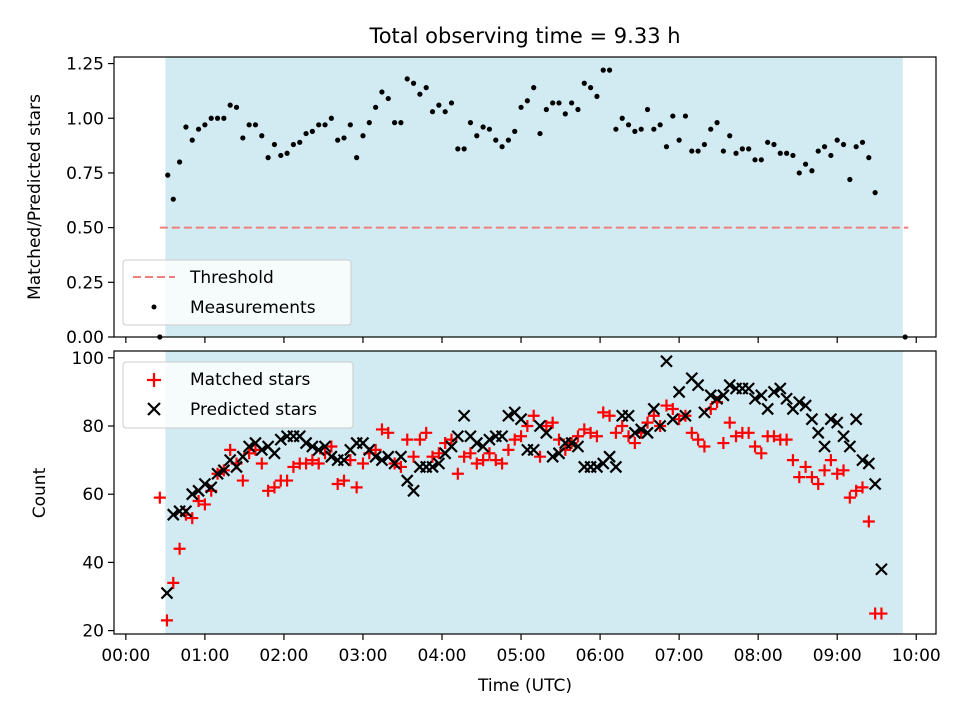 Image resolution: width=960 pixels, height=720 pixels. I want to click on top-y-tick-label: 1.00, so click(85, 119).